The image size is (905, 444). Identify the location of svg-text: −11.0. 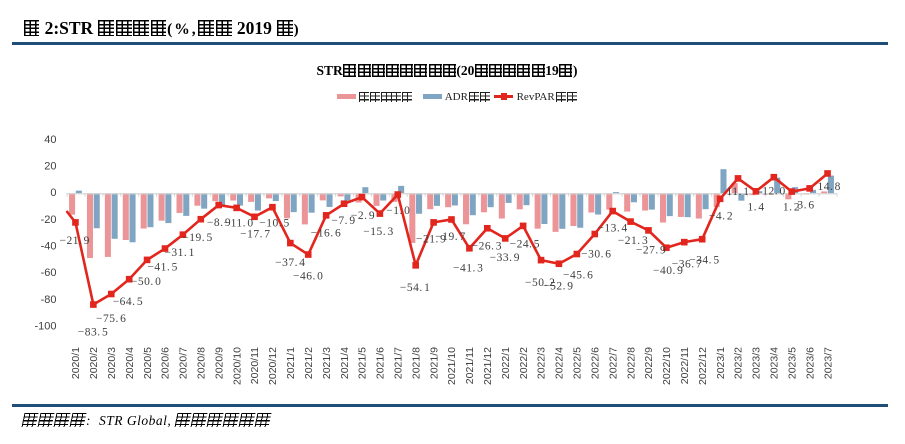
(239, 223).